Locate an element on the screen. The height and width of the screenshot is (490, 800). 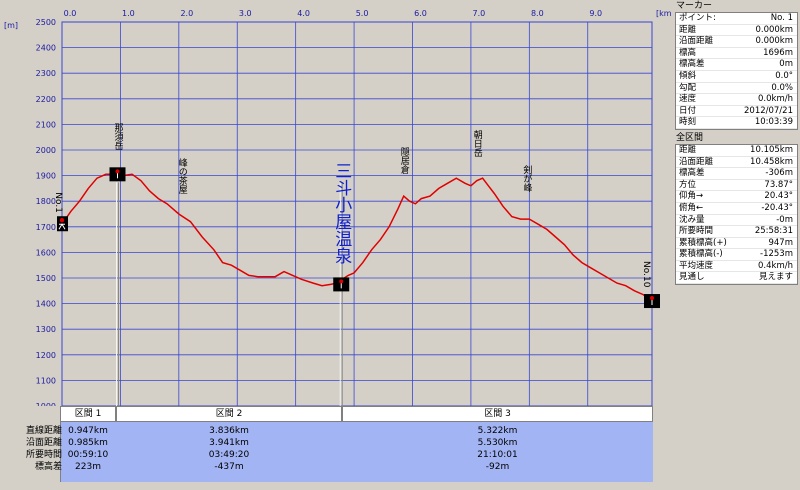
seg3-surface: 5.530km is located at coordinates (497, 443).